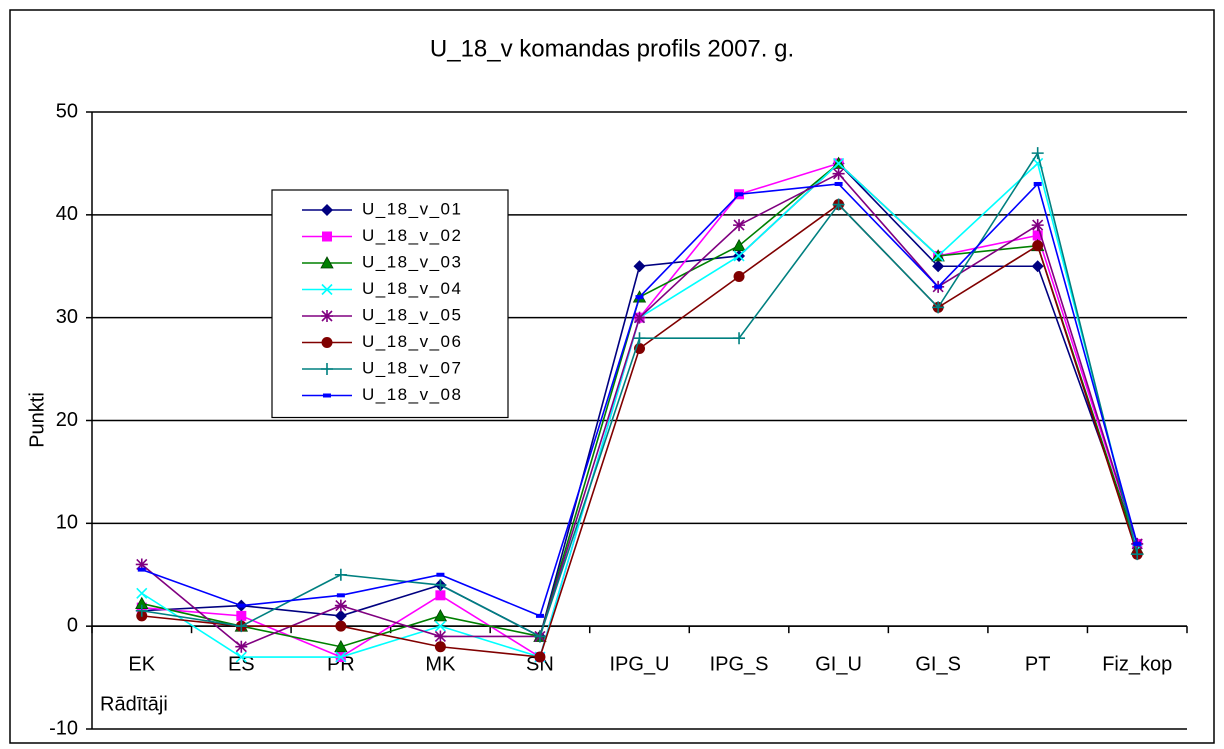 The image size is (1224, 749). Describe the element at coordinates (341, 664) in the screenshot. I see `x-tick-label: PR` at that location.